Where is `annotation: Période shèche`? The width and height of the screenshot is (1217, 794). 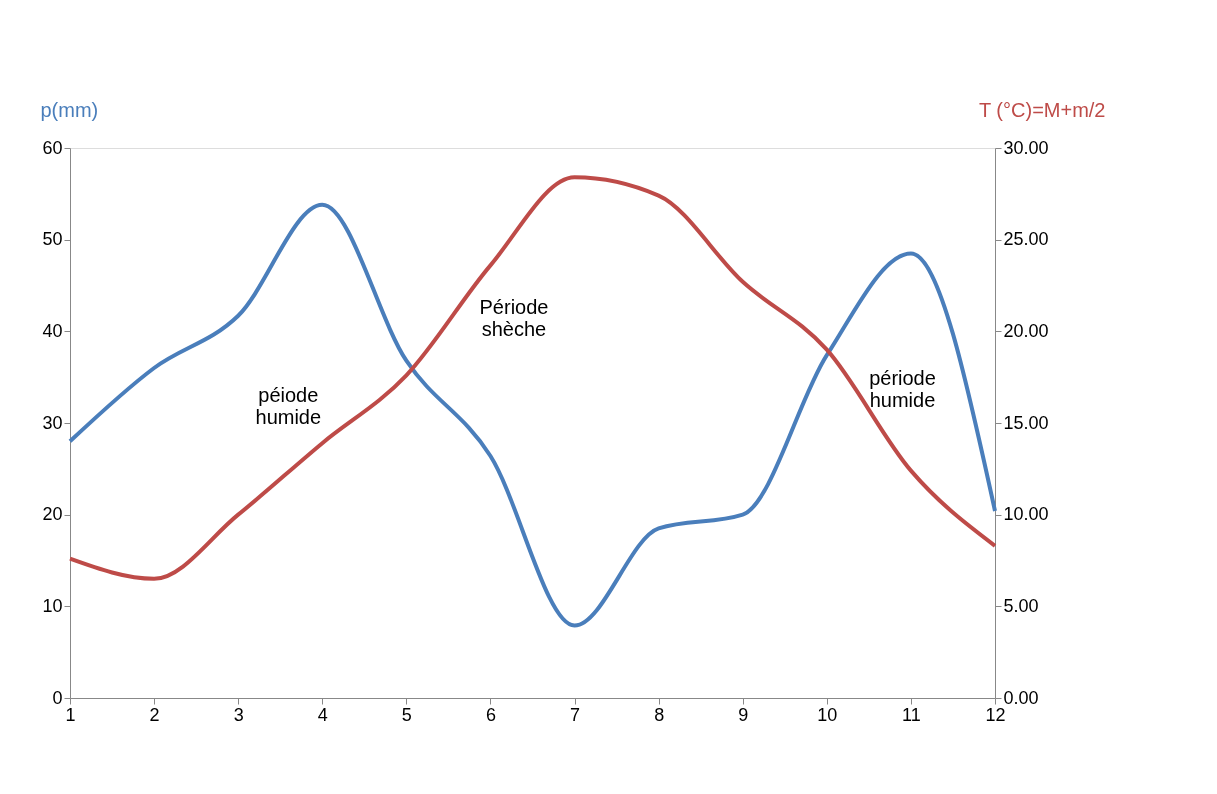
annotation: Période shèche is located at coordinates (514, 317).